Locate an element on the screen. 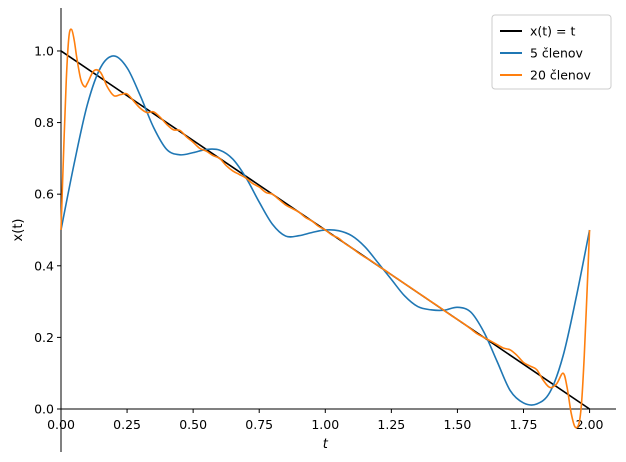  y-tick-label: 0.2 is located at coordinates (44, 337).